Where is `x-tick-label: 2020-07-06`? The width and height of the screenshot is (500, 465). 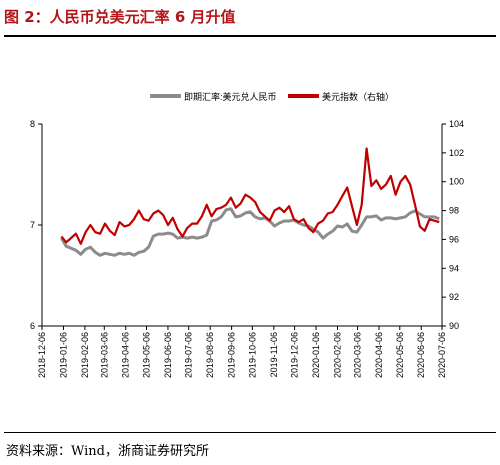
x-tick-label: 2020-07-06 is located at coordinates (442, 355).